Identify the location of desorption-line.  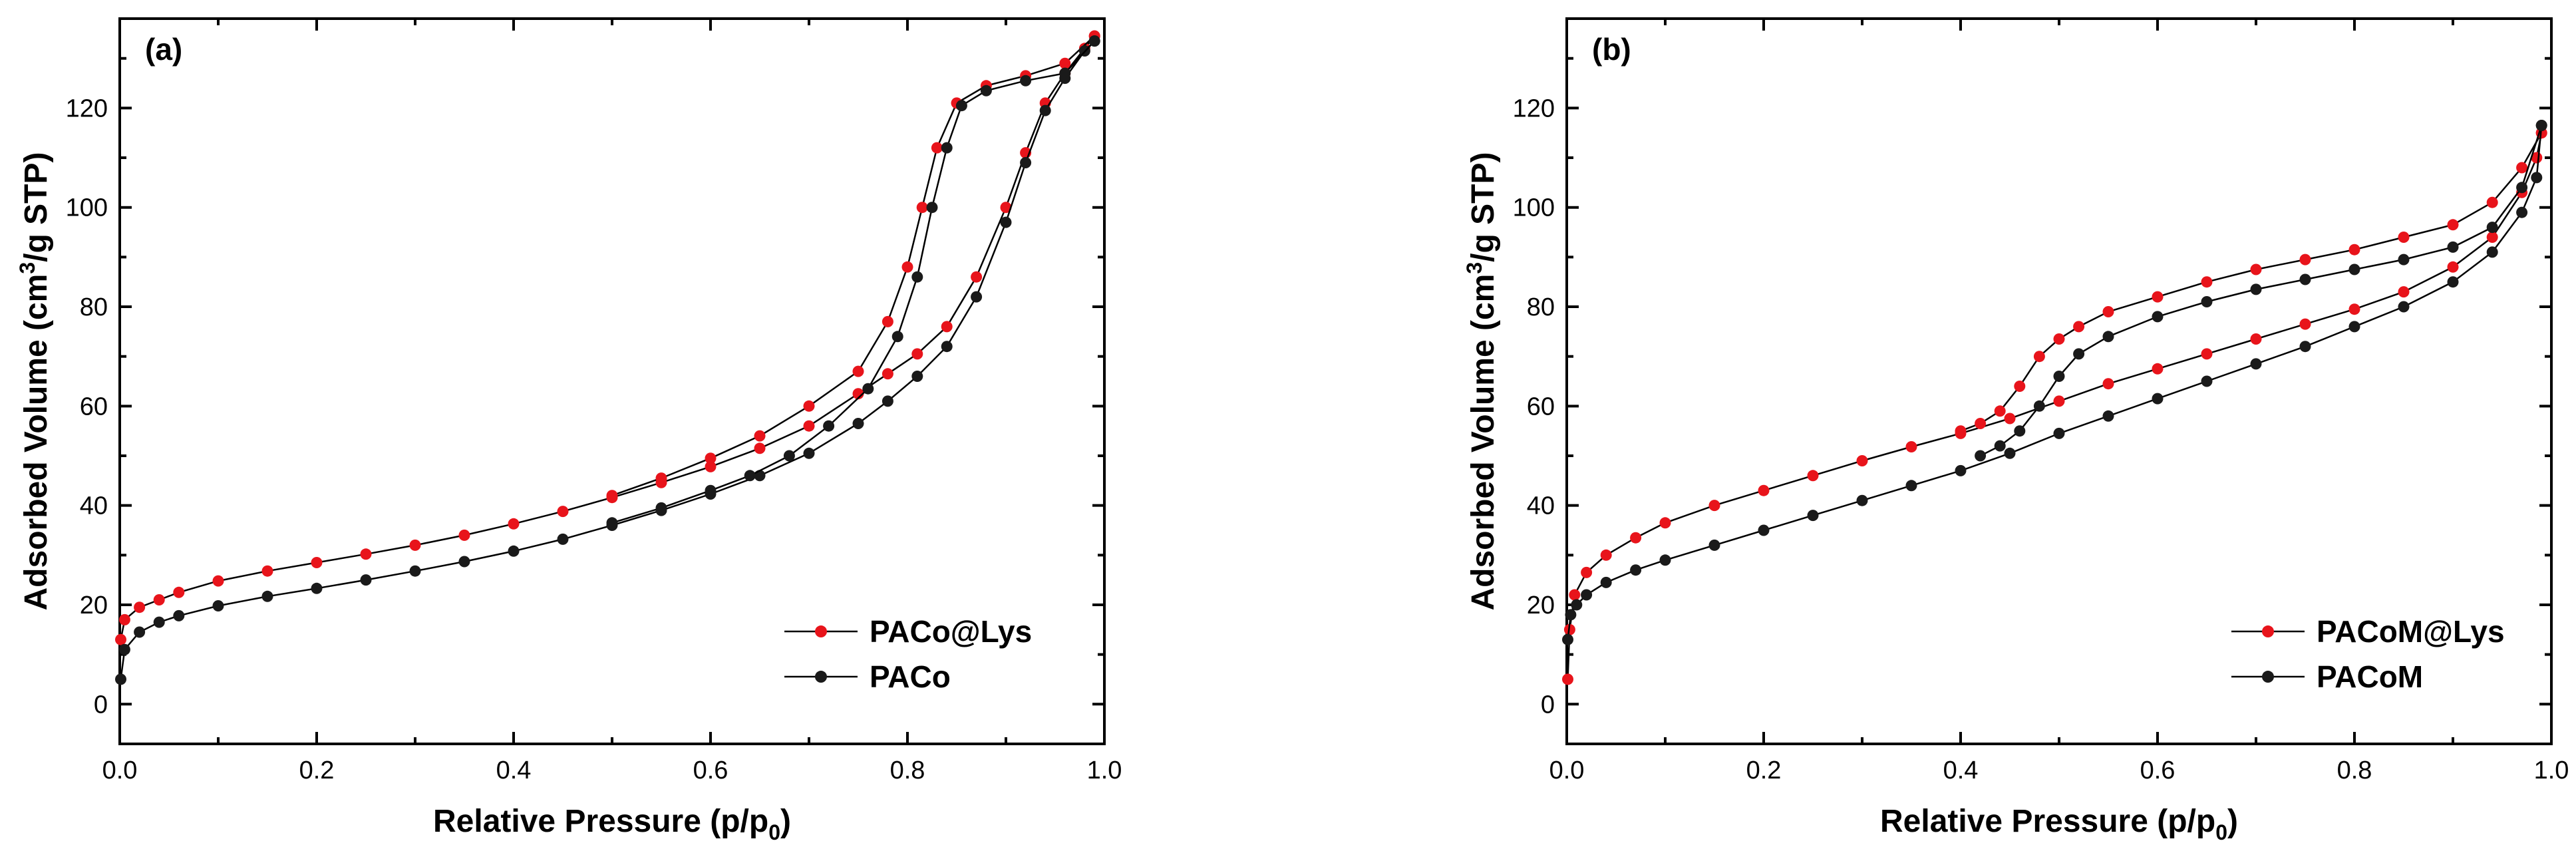
(853, 282).